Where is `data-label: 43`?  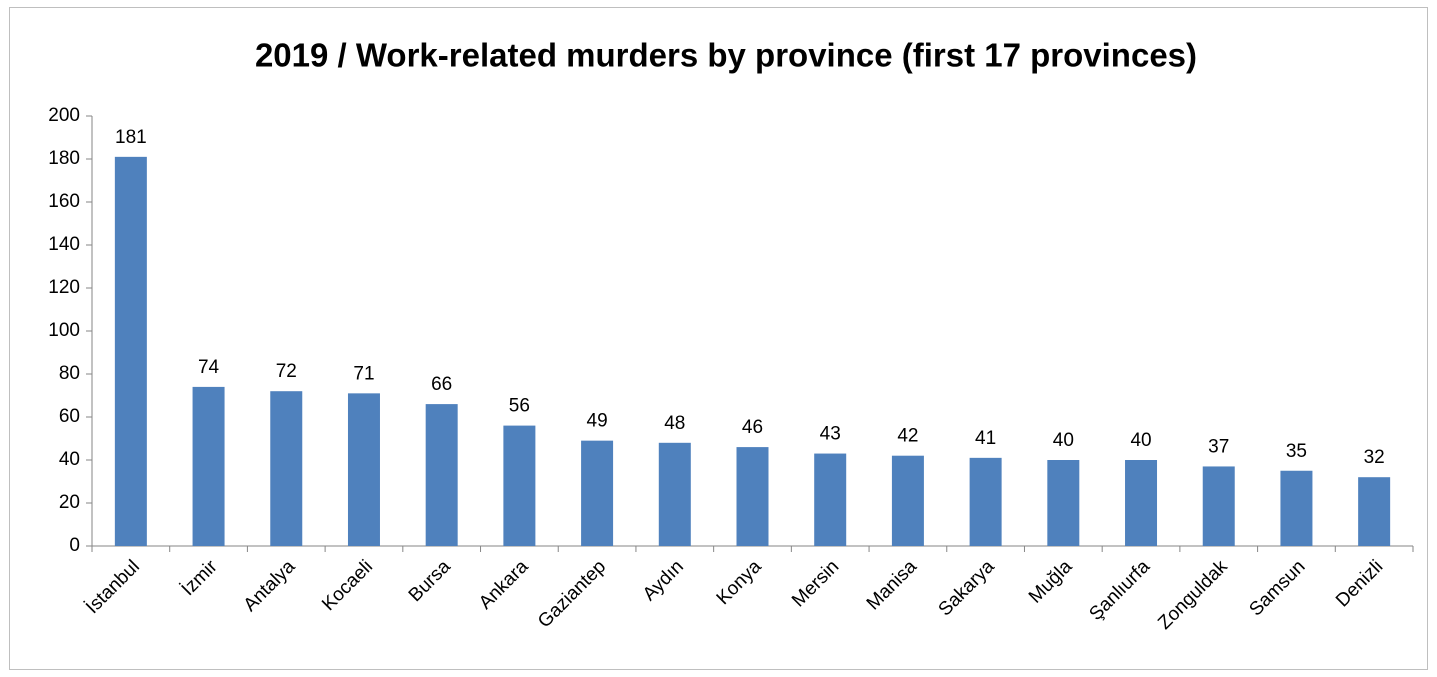 data-label: 43 is located at coordinates (830, 434).